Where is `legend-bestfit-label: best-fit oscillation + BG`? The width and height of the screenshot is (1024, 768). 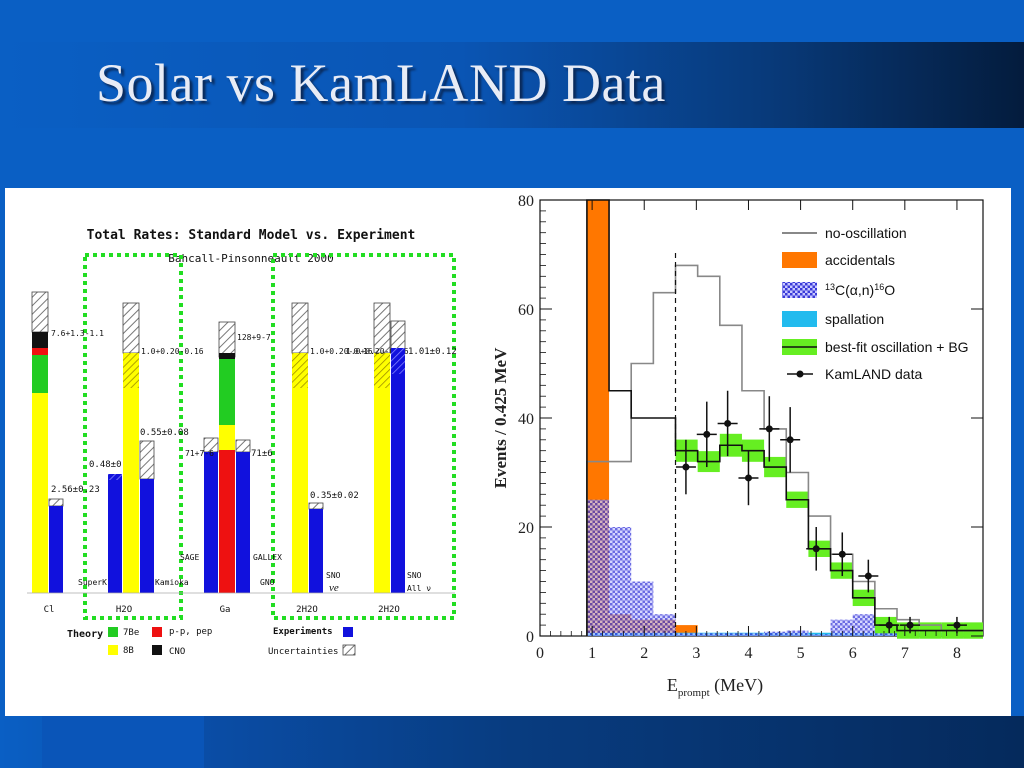
legend-bestfit-label: best-fit oscillation + BG is located at coordinates (897, 347).